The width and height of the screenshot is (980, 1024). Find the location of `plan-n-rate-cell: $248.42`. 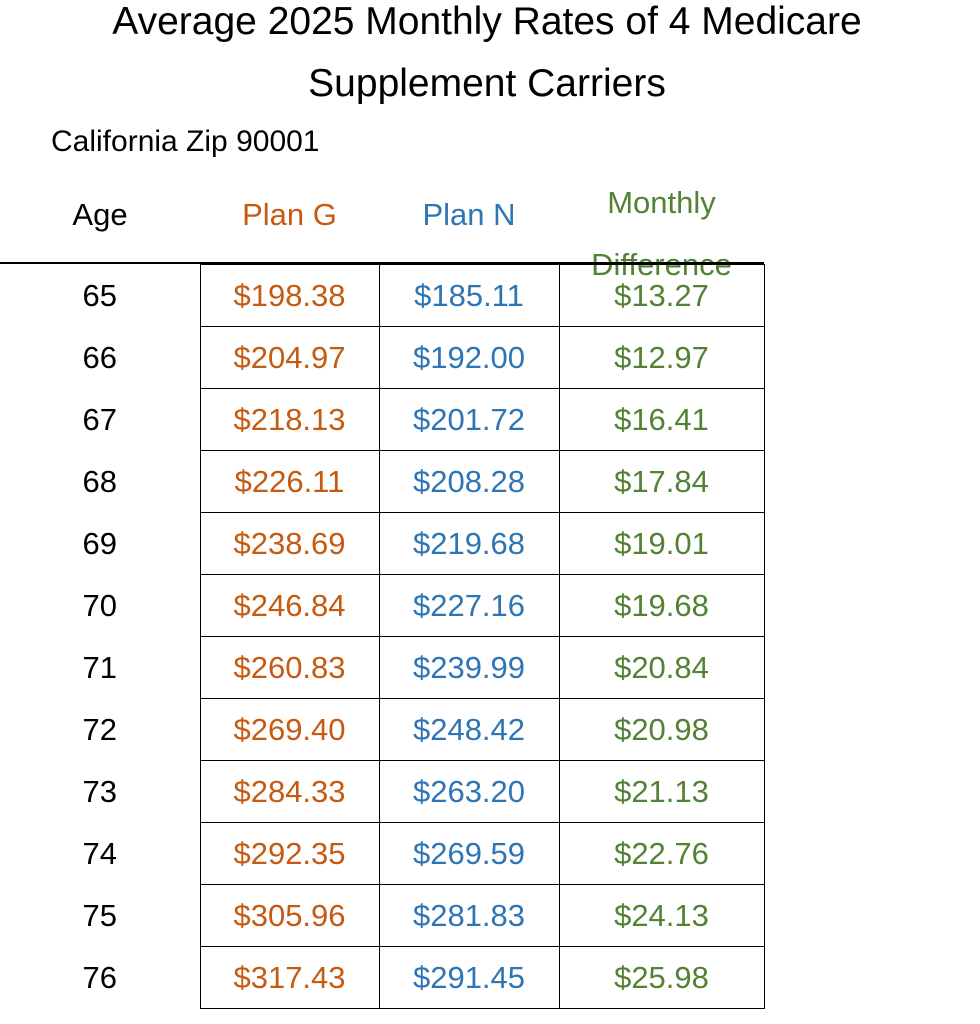

plan-n-rate-cell: $248.42 is located at coordinates (469, 729).